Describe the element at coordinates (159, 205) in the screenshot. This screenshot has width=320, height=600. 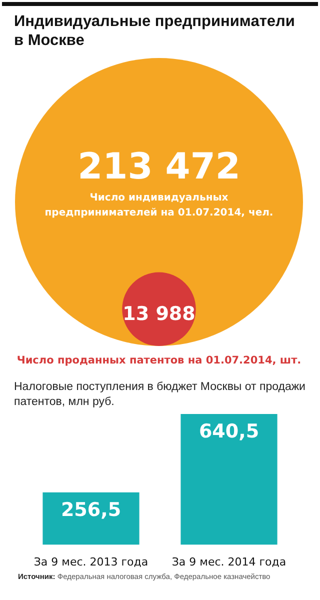
I see `category-label: Число индивидуальных предпринимателей на 01.07.2014, чел.` at that location.